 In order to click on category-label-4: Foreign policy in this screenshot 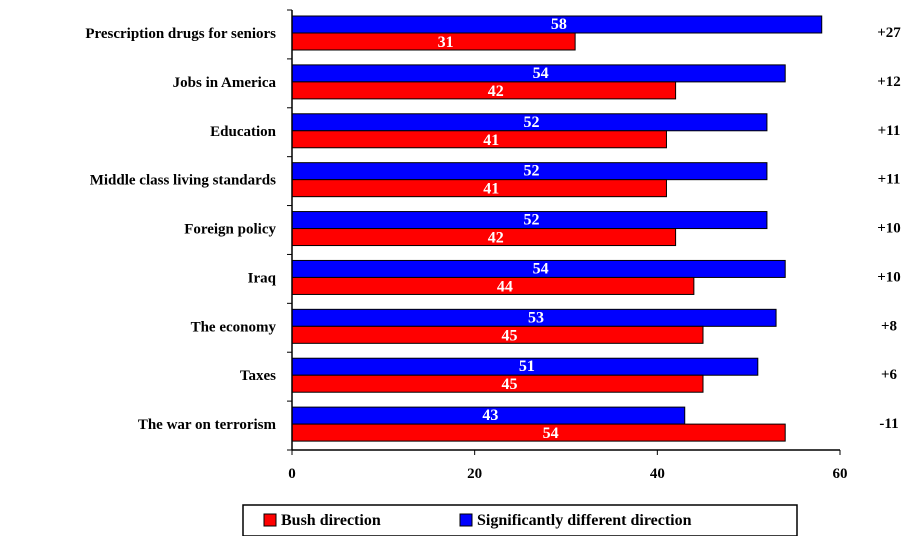, I will do `click(230, 230)`.